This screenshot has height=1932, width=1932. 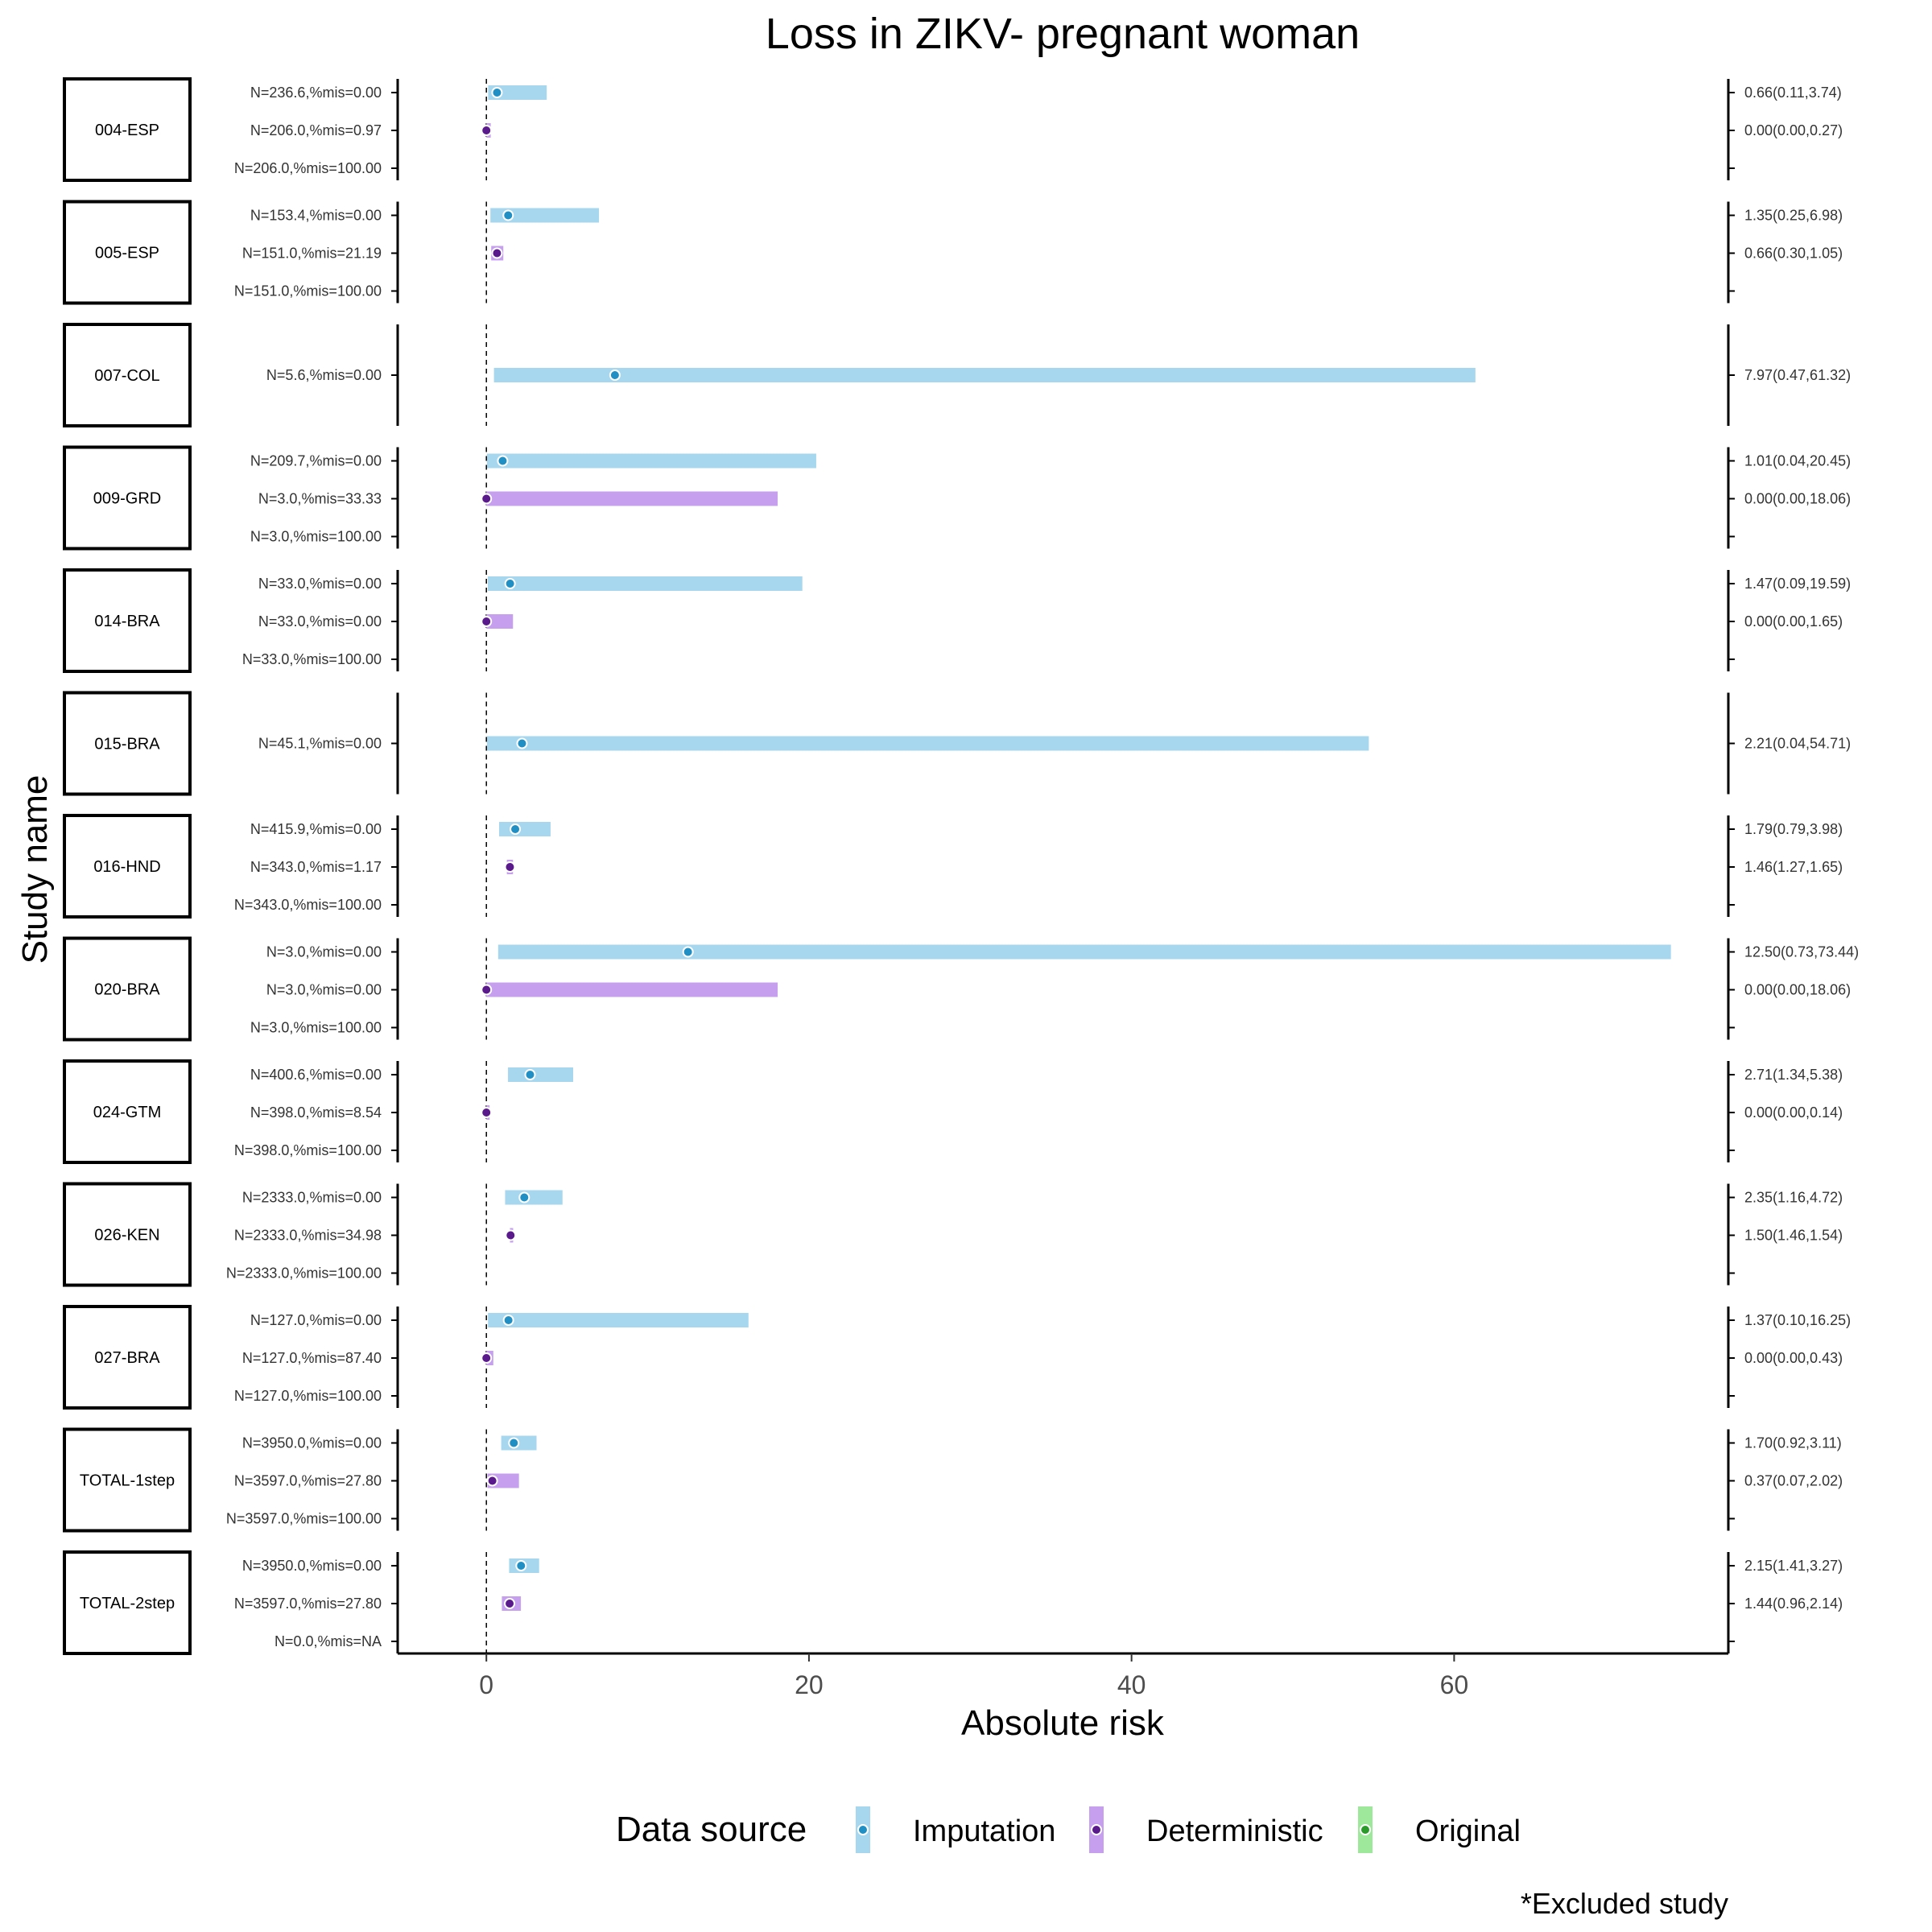 I want to click on ci-text: 1.70(0.92,3.11), so click(x=1793, y=1443).